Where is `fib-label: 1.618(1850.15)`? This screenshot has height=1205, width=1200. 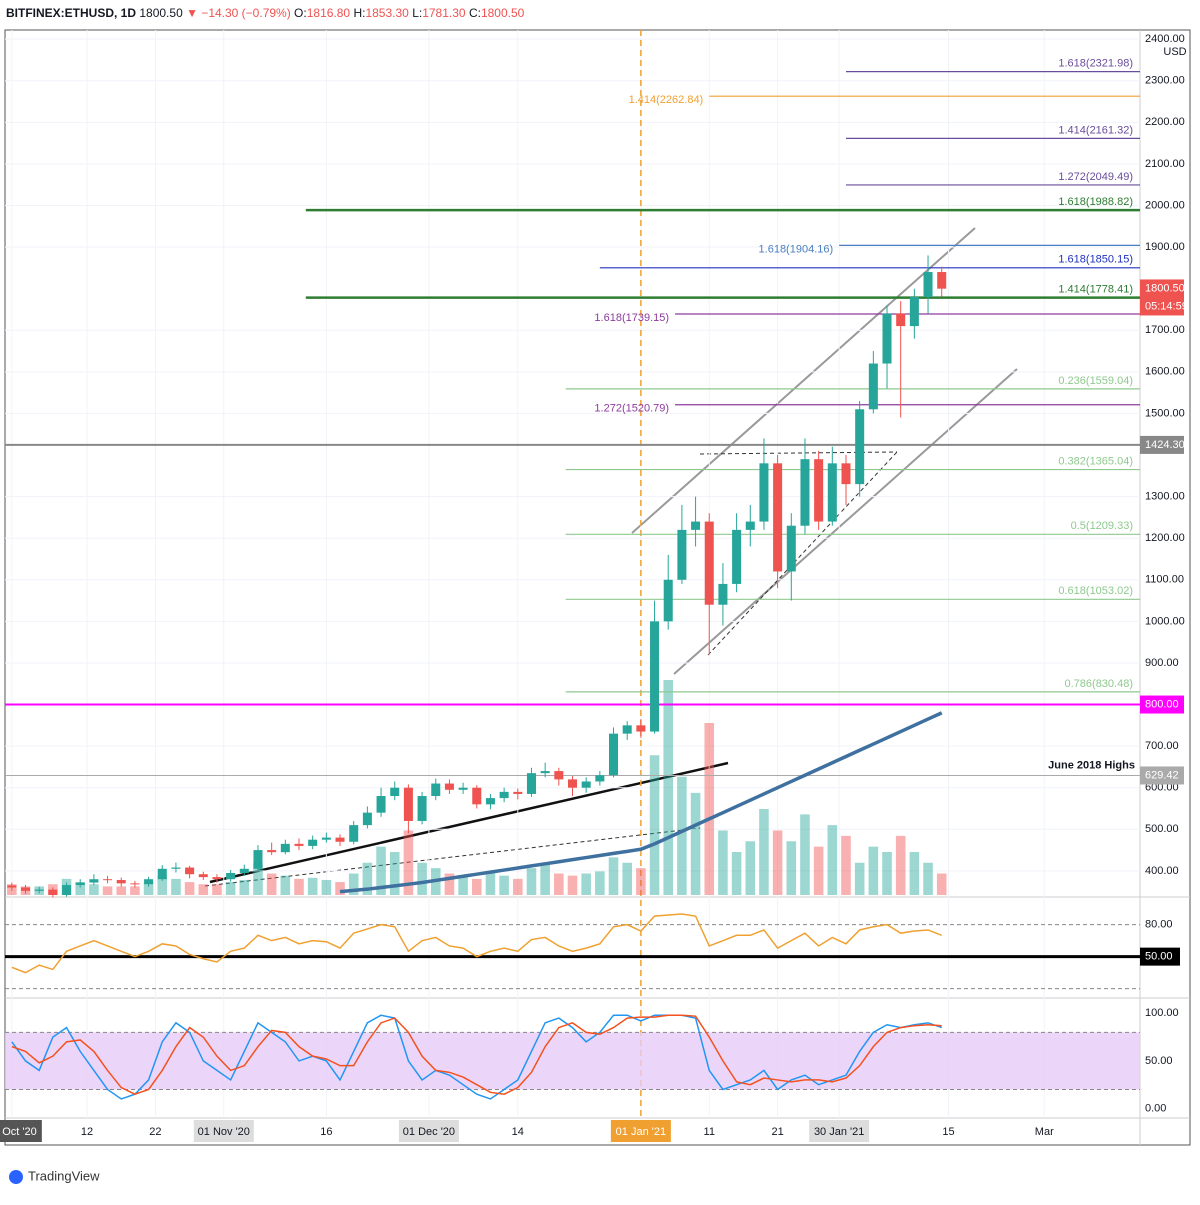 fib-label: 1.618(1850.15) is located at coordinates (1095, 260).